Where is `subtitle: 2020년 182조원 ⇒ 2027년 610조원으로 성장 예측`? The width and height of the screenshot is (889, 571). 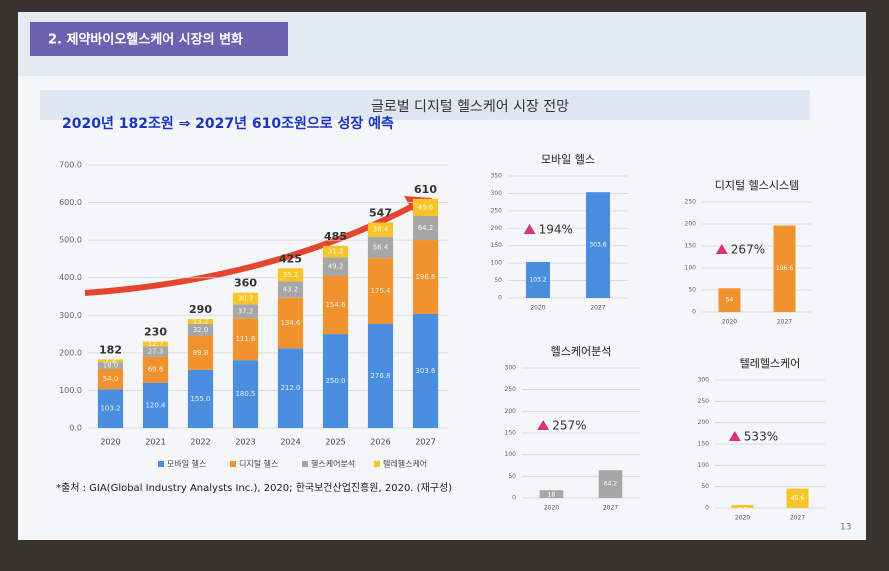
subtitle: 2020년 182조원 ⇒ 2027년 610조원으로 성장 예측 is located at coordinates (228, 123).